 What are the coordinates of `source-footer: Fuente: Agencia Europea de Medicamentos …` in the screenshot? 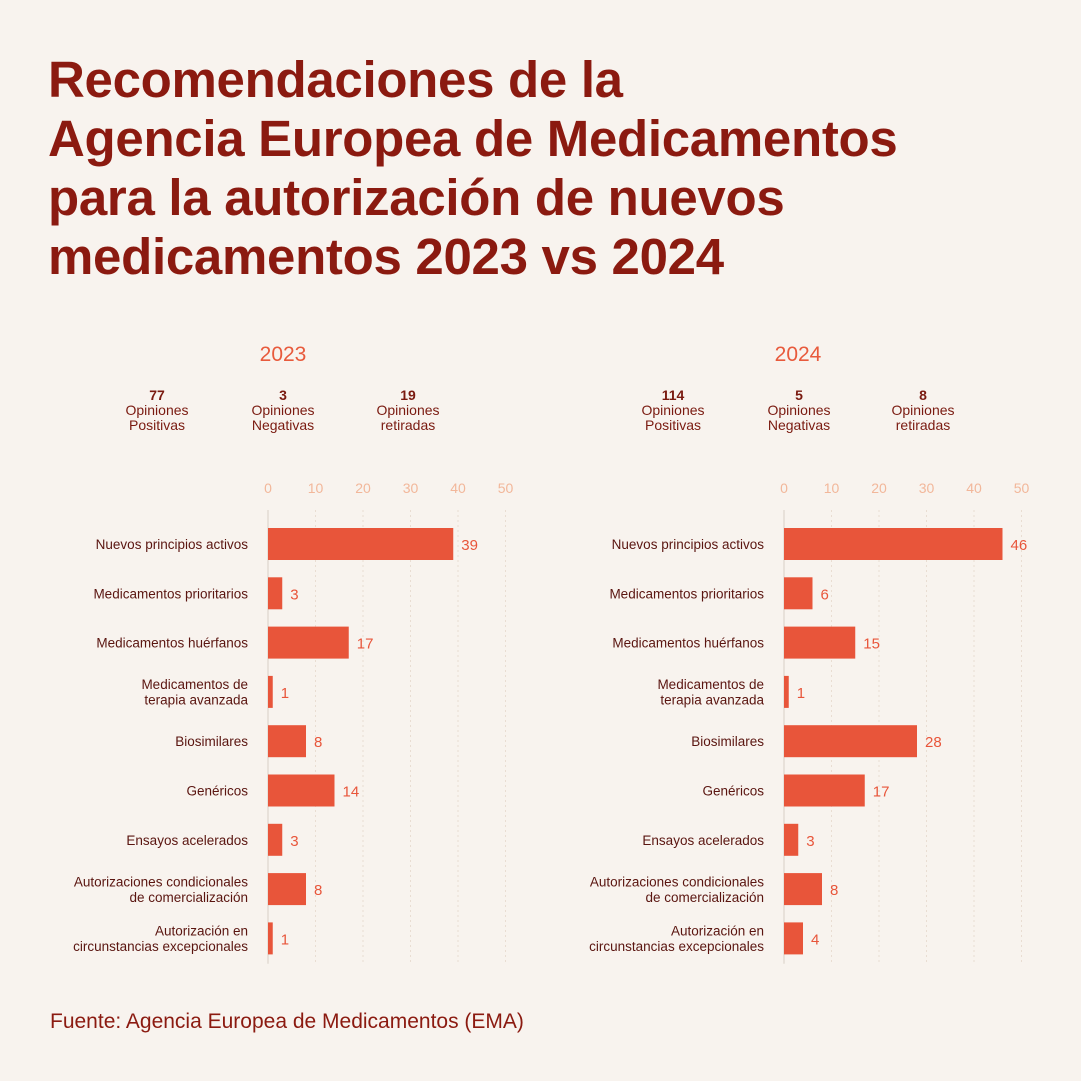 It's located at (287, 1021).